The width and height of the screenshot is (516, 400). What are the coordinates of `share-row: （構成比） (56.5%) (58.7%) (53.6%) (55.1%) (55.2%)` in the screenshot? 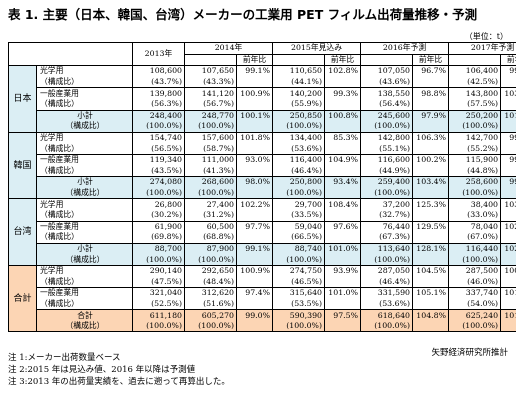 It's located at (262, 149).